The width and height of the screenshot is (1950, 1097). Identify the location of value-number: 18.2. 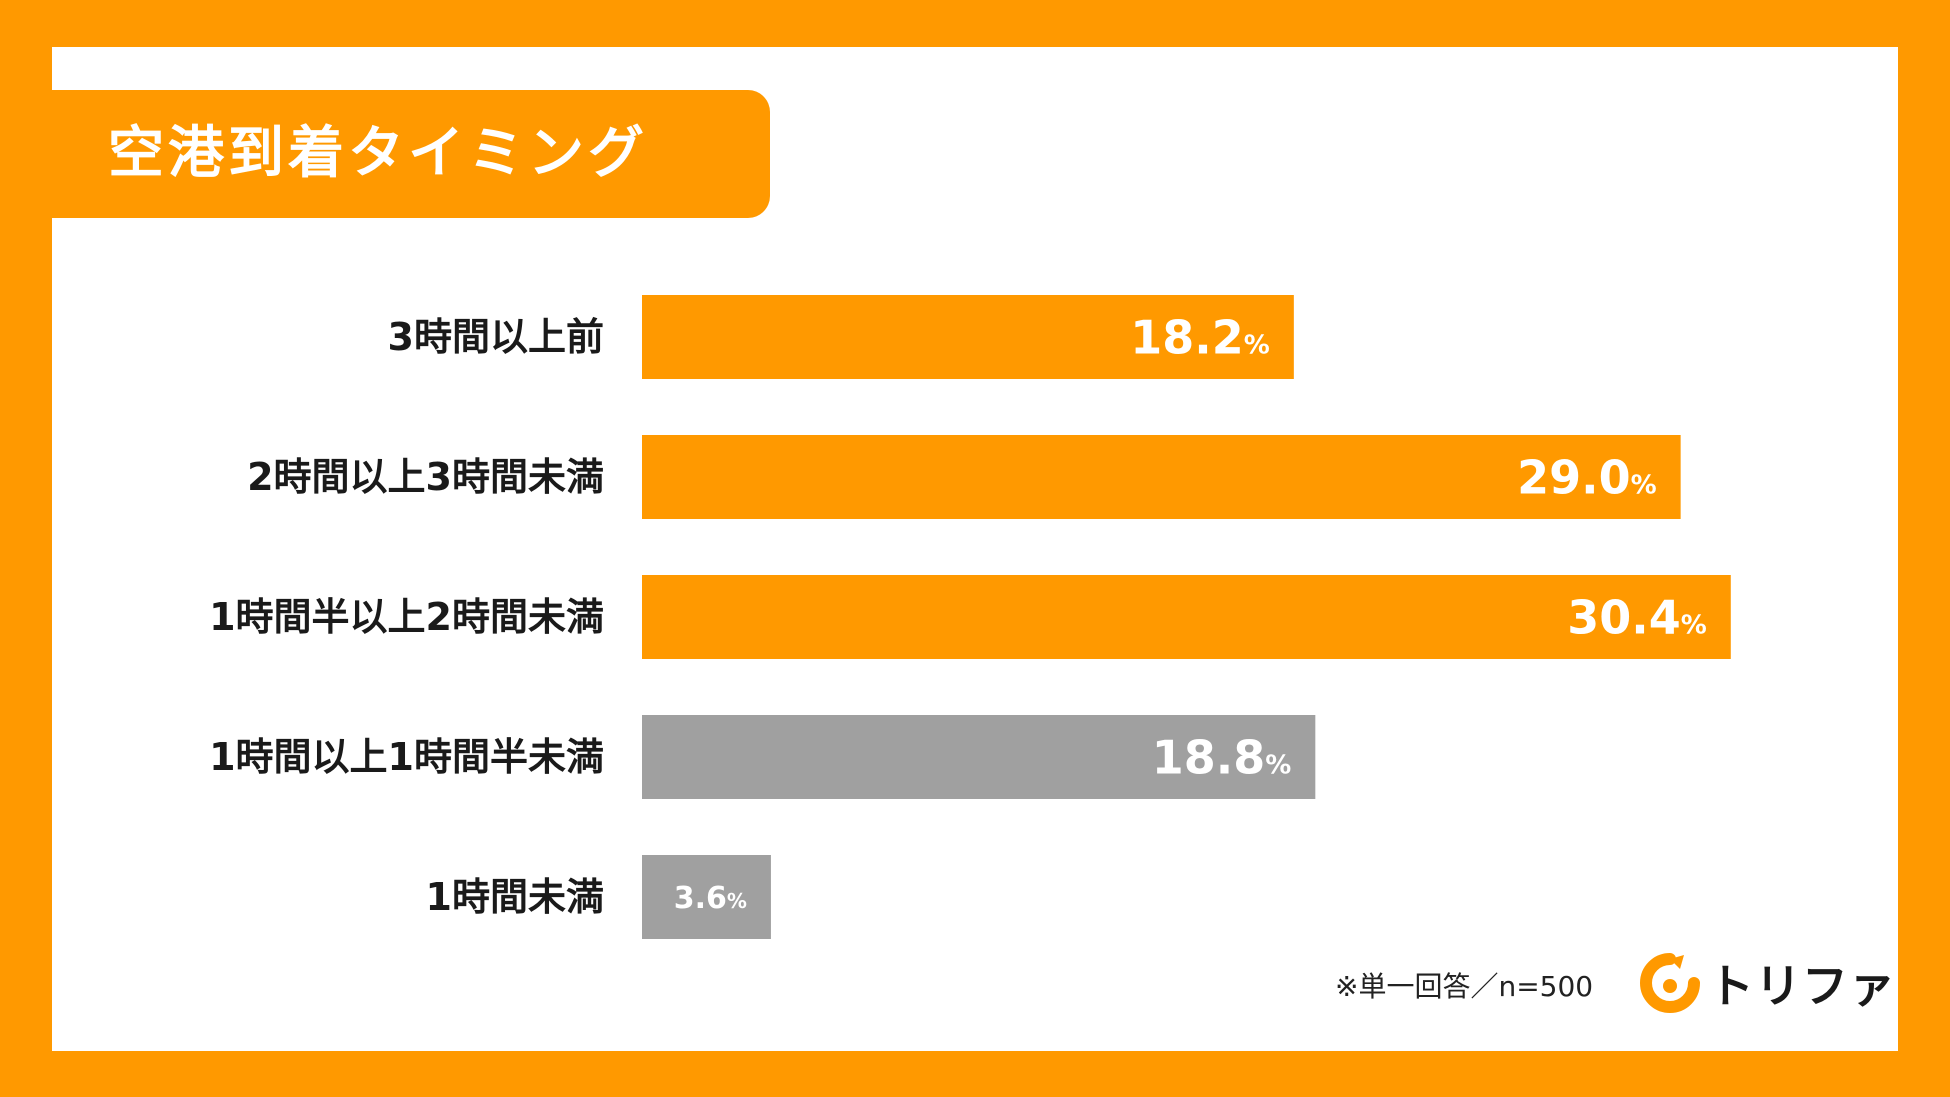
(1187, 338).